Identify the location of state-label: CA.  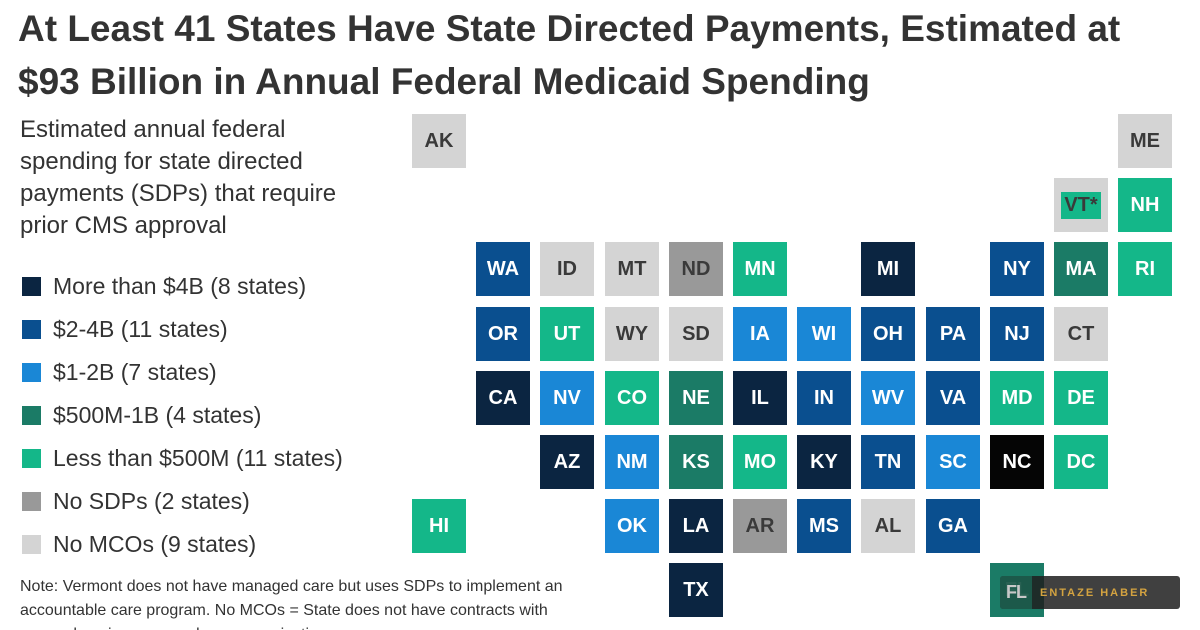
(503, 397).